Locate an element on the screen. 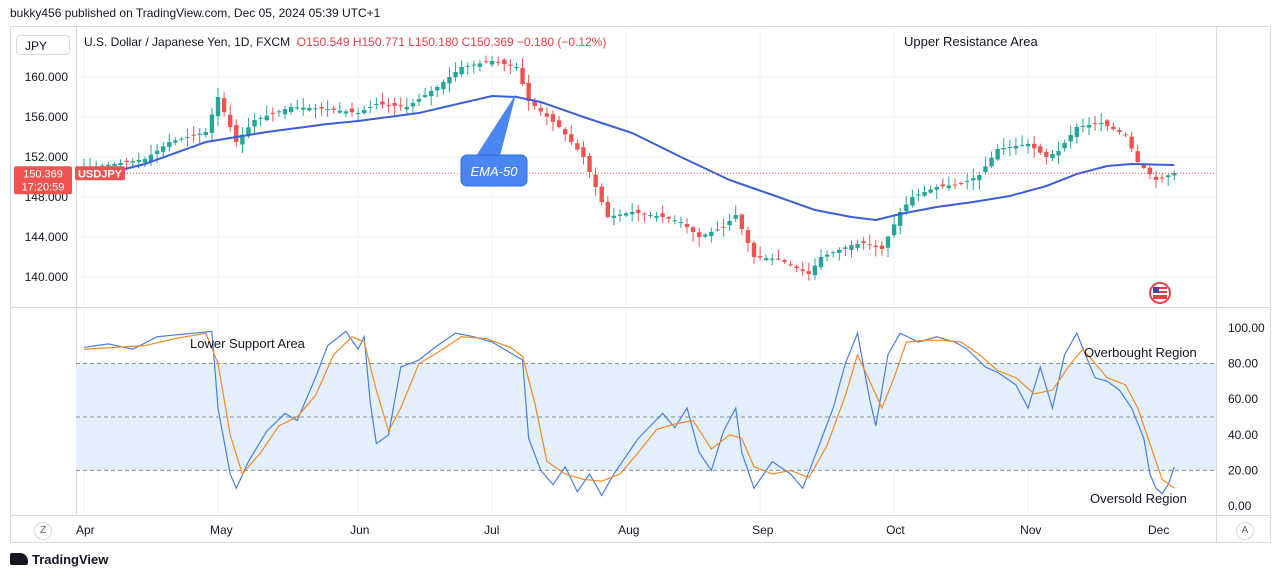 Image resolution: width=1281 pixels, height=579 pixels. ohlc-high: H150.771 is located at coordinates (378, 42).